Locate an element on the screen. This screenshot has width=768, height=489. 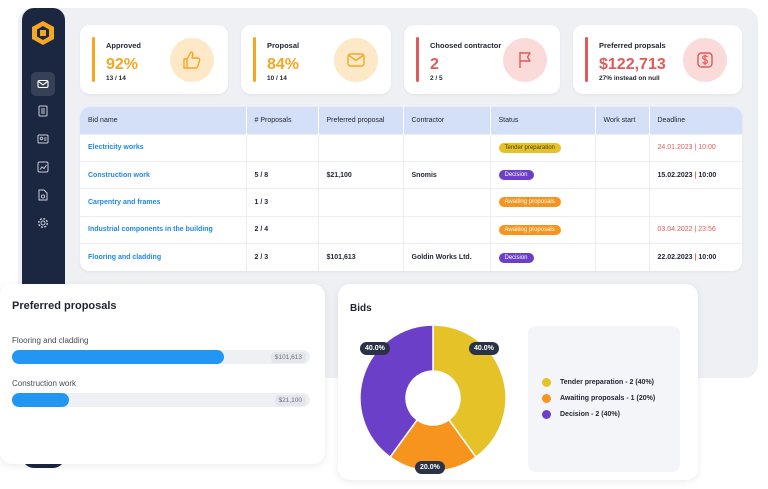
kpi-value: 84% is located at coordinates (283, 64).